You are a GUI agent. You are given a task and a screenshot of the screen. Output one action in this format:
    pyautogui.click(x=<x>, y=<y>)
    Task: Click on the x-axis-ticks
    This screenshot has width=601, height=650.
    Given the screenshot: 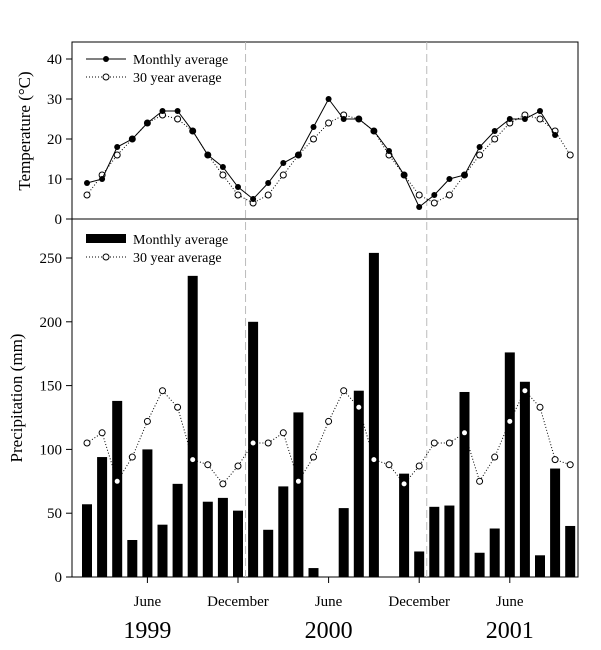 What is the action you would take?
    pyautogui.click(x=328, y=580)
    